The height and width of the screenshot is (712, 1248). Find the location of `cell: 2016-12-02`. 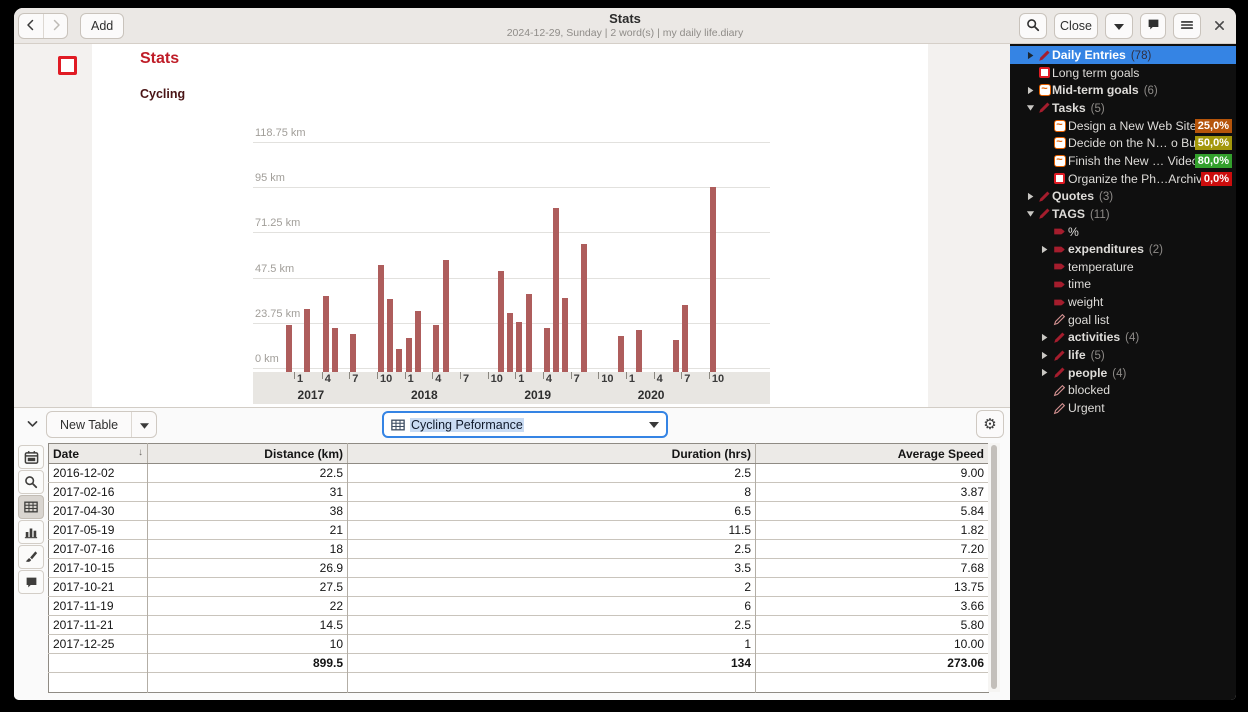

cell: 2016-12-02 is located at coordinates (98, 473).